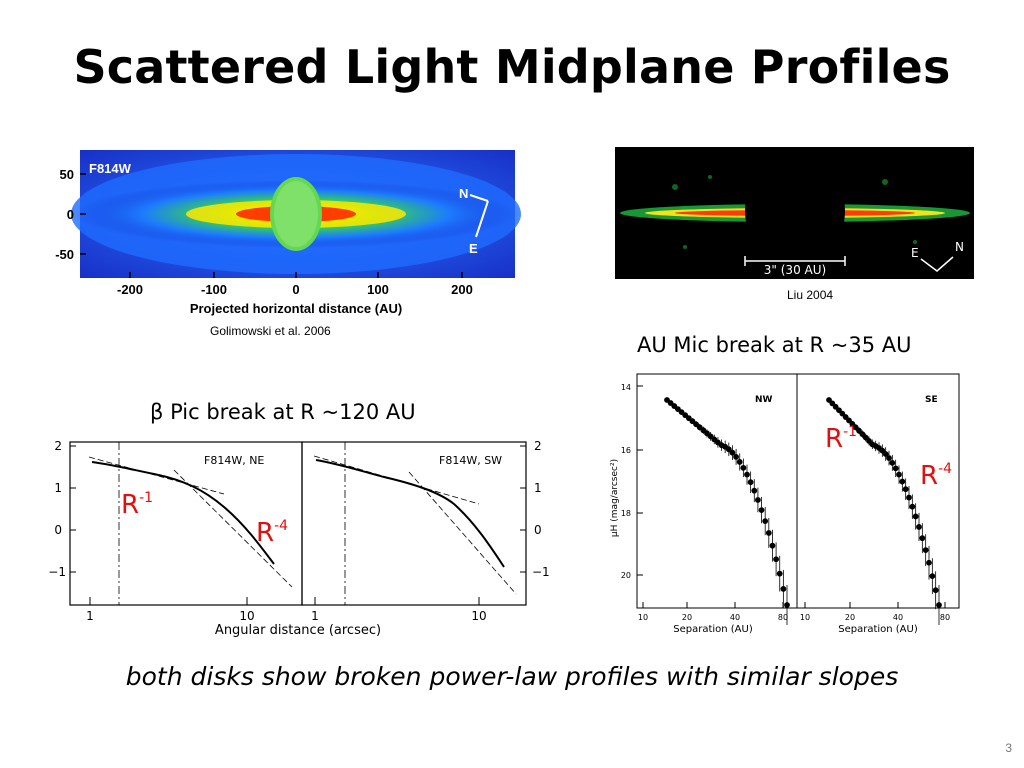  I want to click on au-mic-nw-data-points, so click(727, 511).